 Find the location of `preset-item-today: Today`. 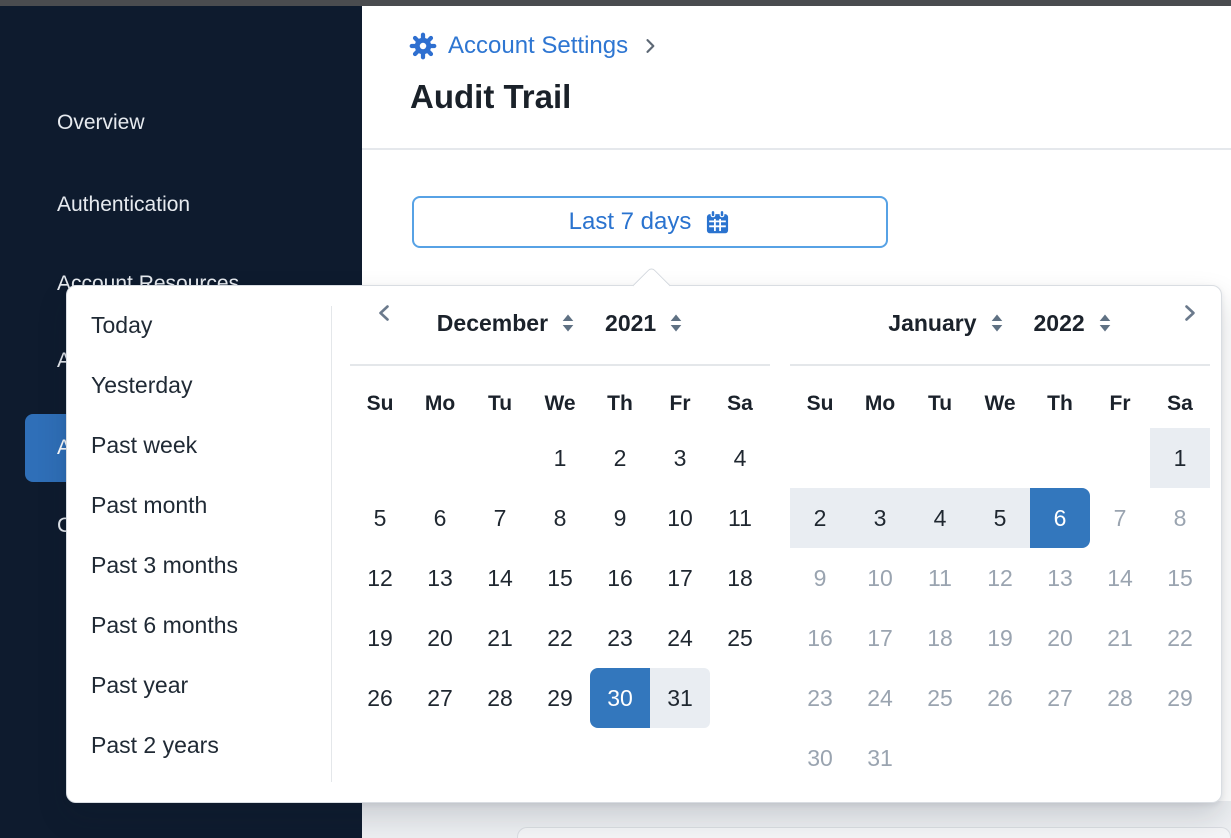

preset-item-today: Today is located at coordinates (122, 325).